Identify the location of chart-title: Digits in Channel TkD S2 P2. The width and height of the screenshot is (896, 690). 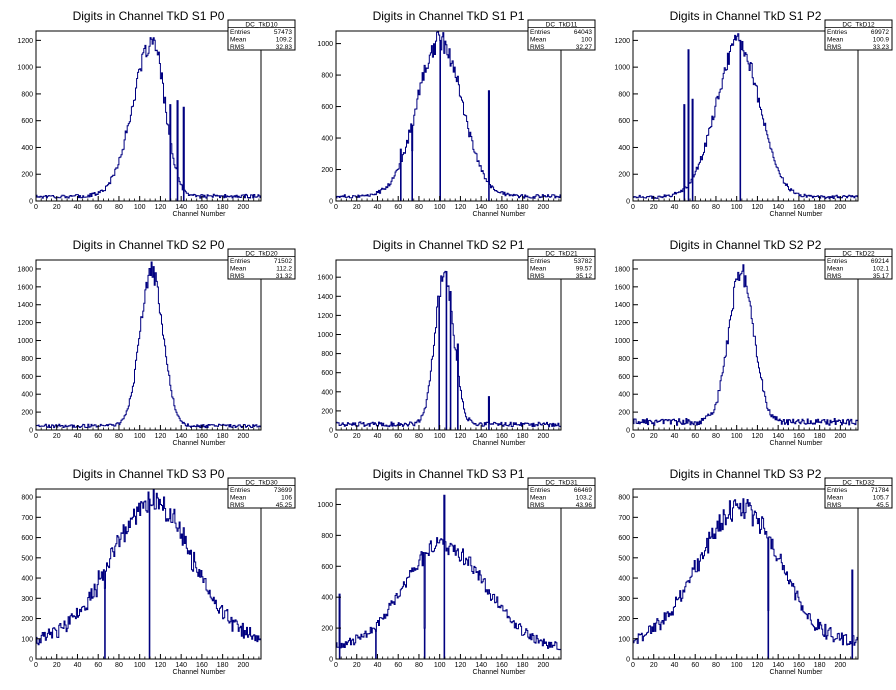
(746, 245).